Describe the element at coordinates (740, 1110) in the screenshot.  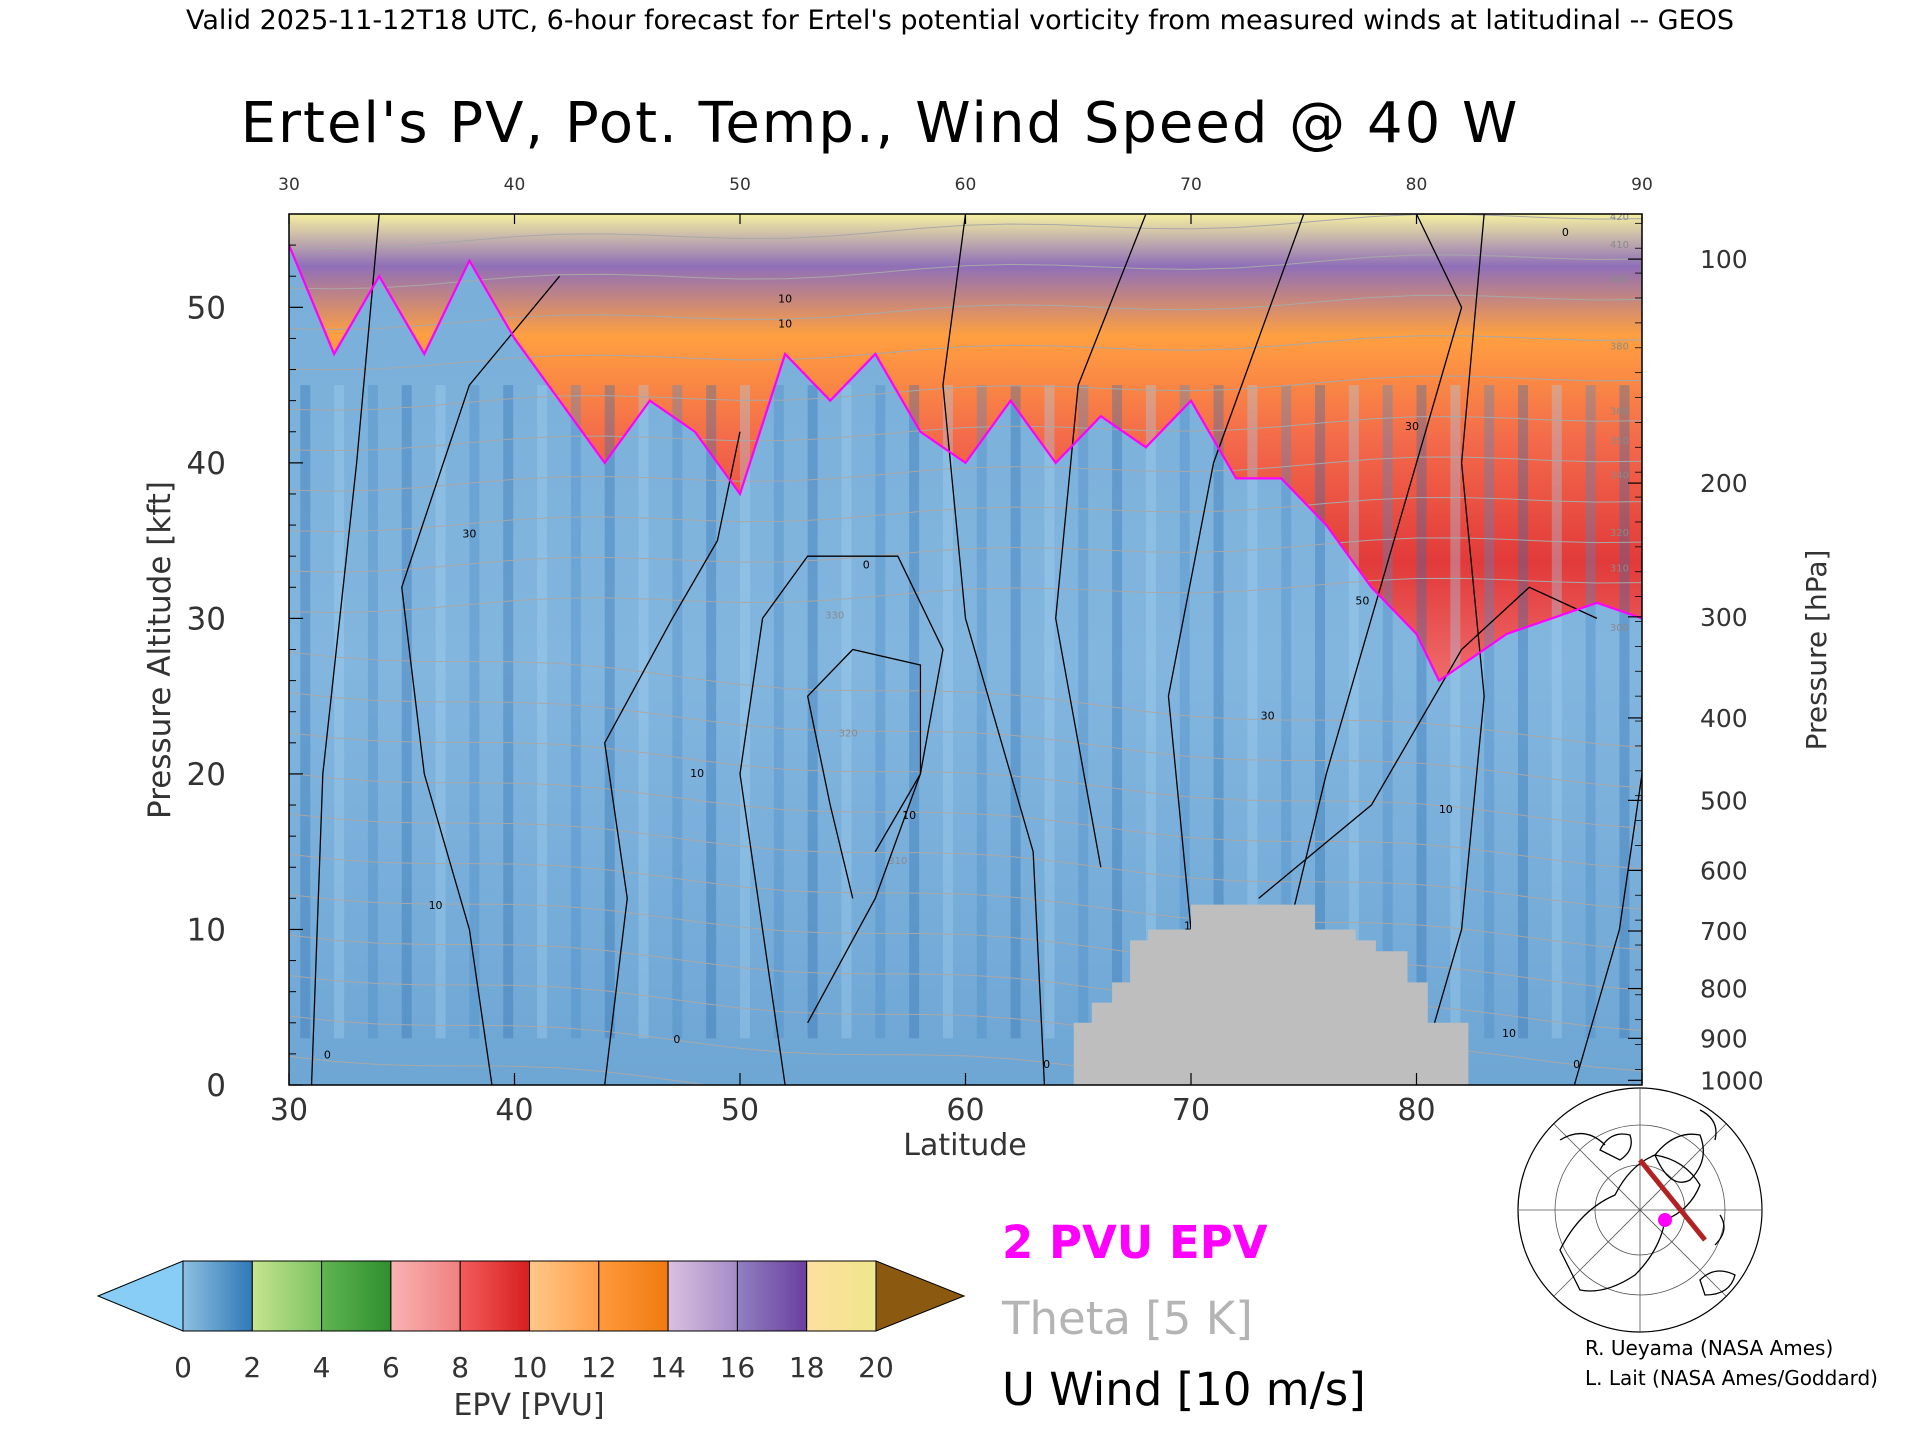
I see `x-tick-label: 50` at that location.